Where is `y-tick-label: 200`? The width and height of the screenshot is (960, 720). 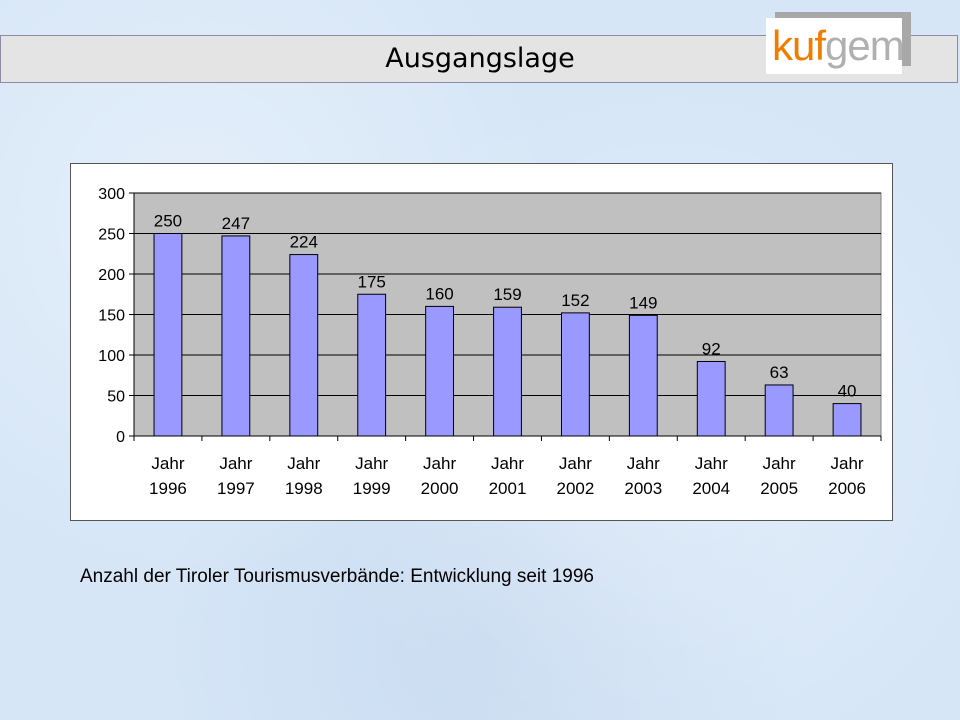
y-tick-label: 200 is located at coordinates (111, 275).